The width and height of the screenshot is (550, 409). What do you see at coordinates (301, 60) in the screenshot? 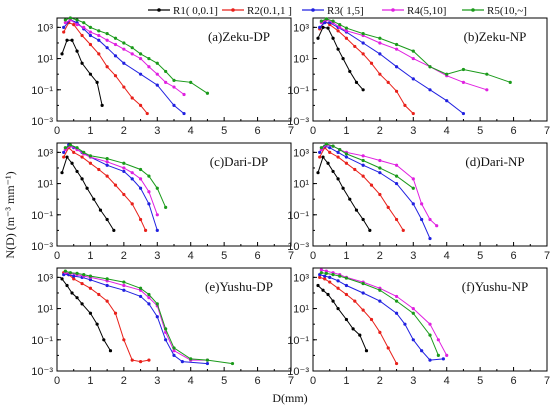
I see `y-tick-label: 10¹` at bounding box center [301, 60].